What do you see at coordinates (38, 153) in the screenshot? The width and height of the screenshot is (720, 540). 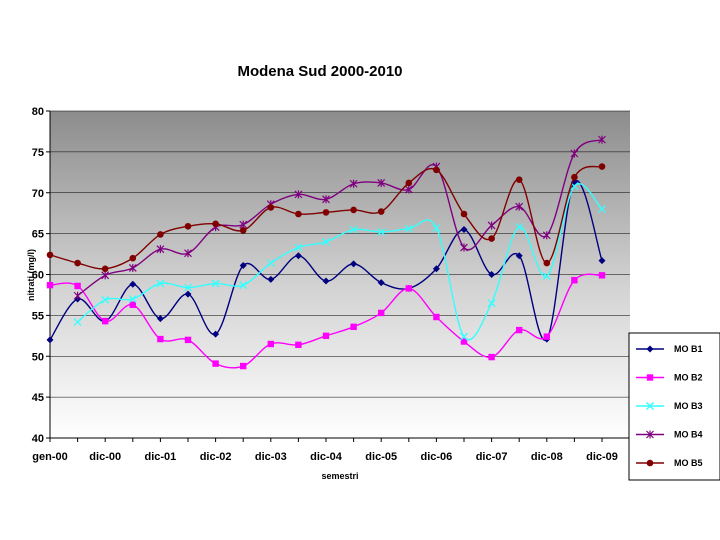 I see `y-tick-label: 75` at bounding box center [38, 153].